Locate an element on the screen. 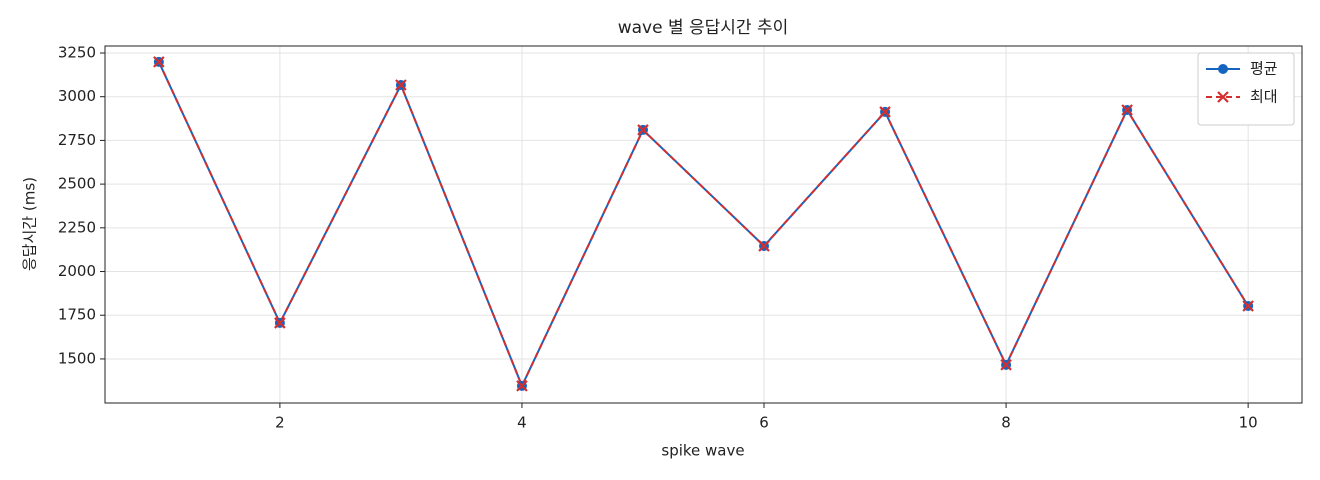 Image resolution: width=1320 pixels, height=480 pixels. legend-label: 평균 is located at coordinates (1264, 69).